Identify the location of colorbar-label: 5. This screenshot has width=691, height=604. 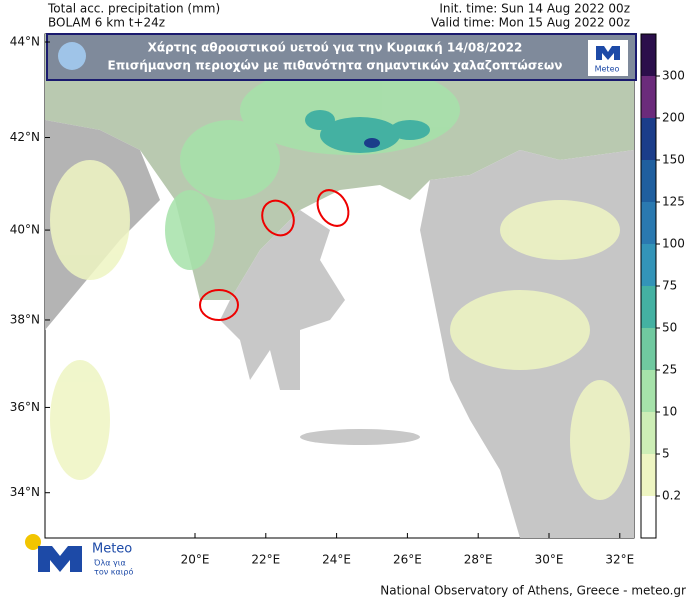
(666, 454).